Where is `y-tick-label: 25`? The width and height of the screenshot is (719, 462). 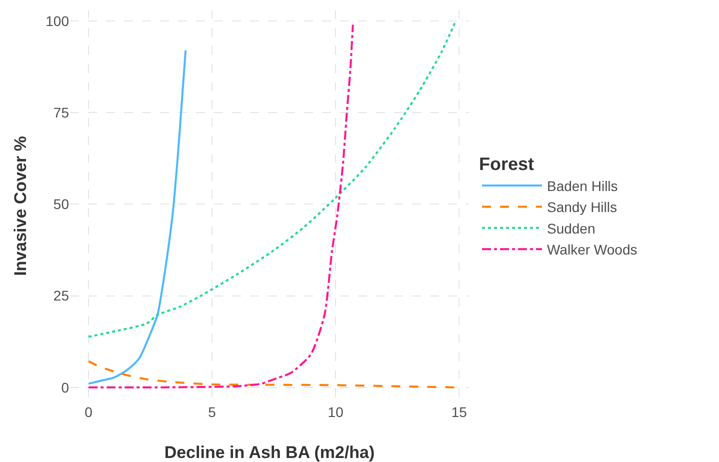 y-tick-label: 25 is located at coordinates (61, 296).